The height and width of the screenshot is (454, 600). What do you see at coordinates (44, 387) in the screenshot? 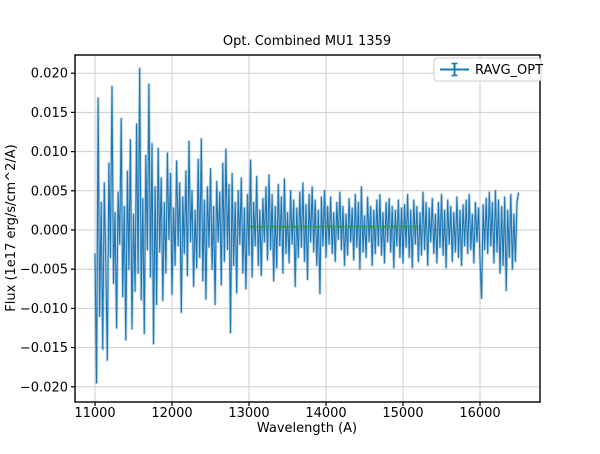
I see `y-tick-label: −0.020` at bounding box center [44, 387].